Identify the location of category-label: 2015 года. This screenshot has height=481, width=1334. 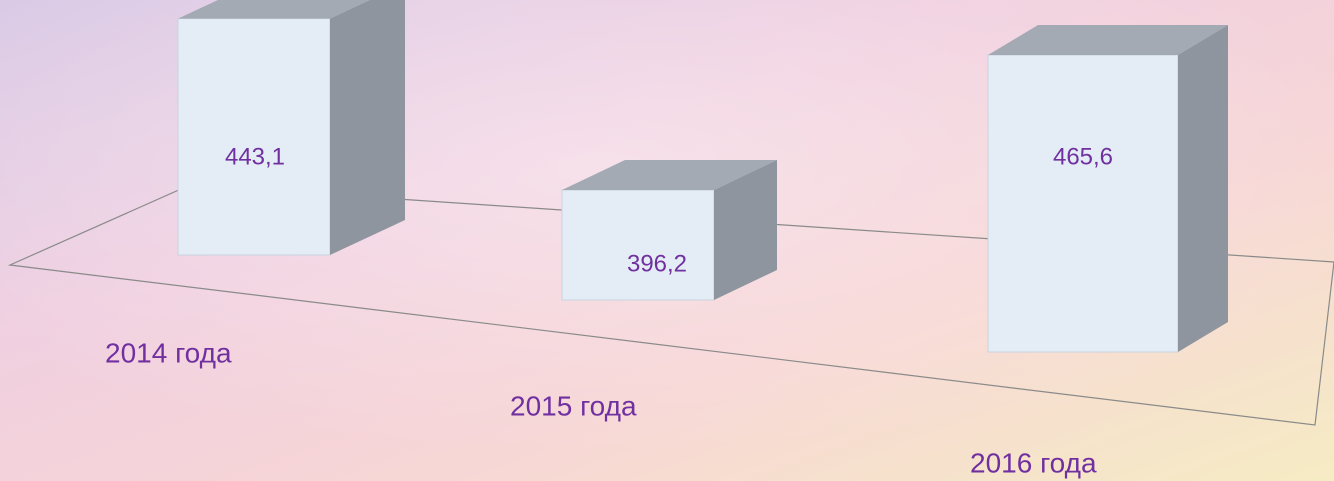
(573, 405).